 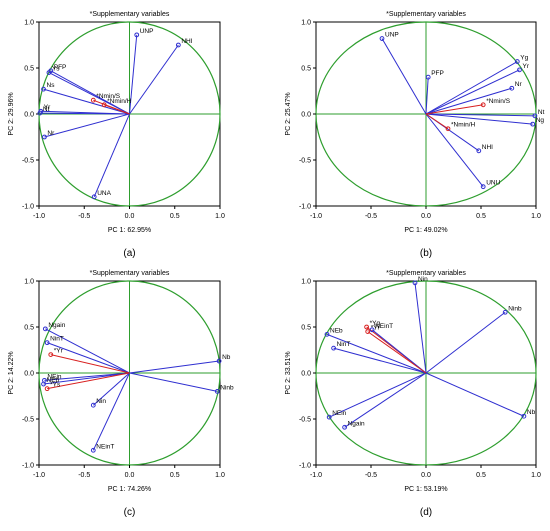 I want to click on y-axis-label: PC 2: 14.22%, so click(x=11, y=372).